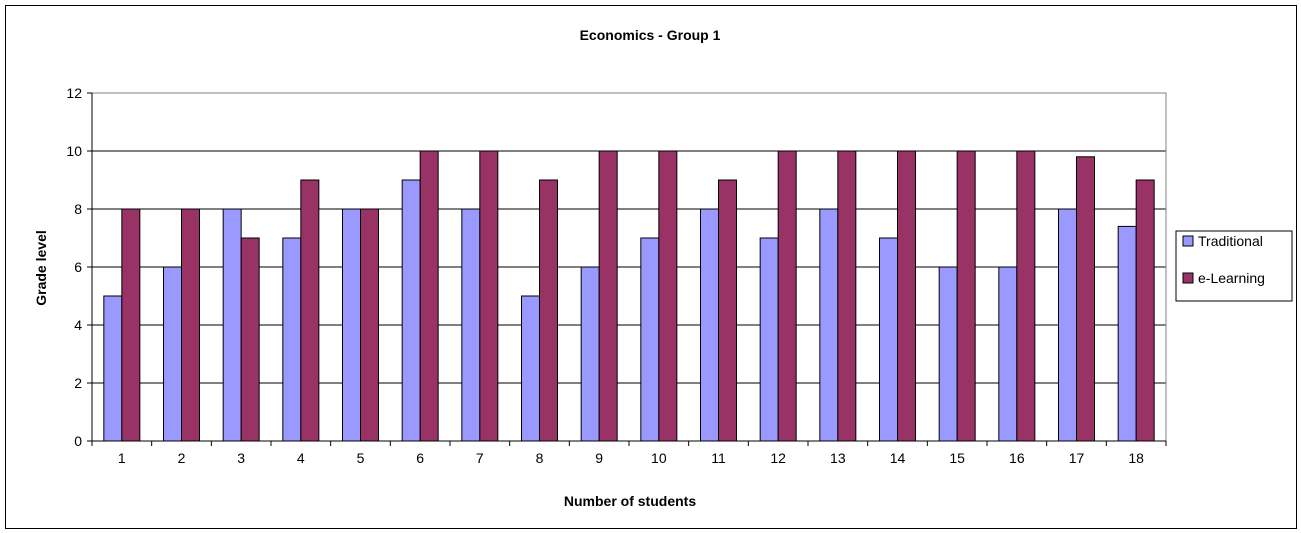 The image size is (1301, 533). I want to click on legend-box, so click(1234, 266).